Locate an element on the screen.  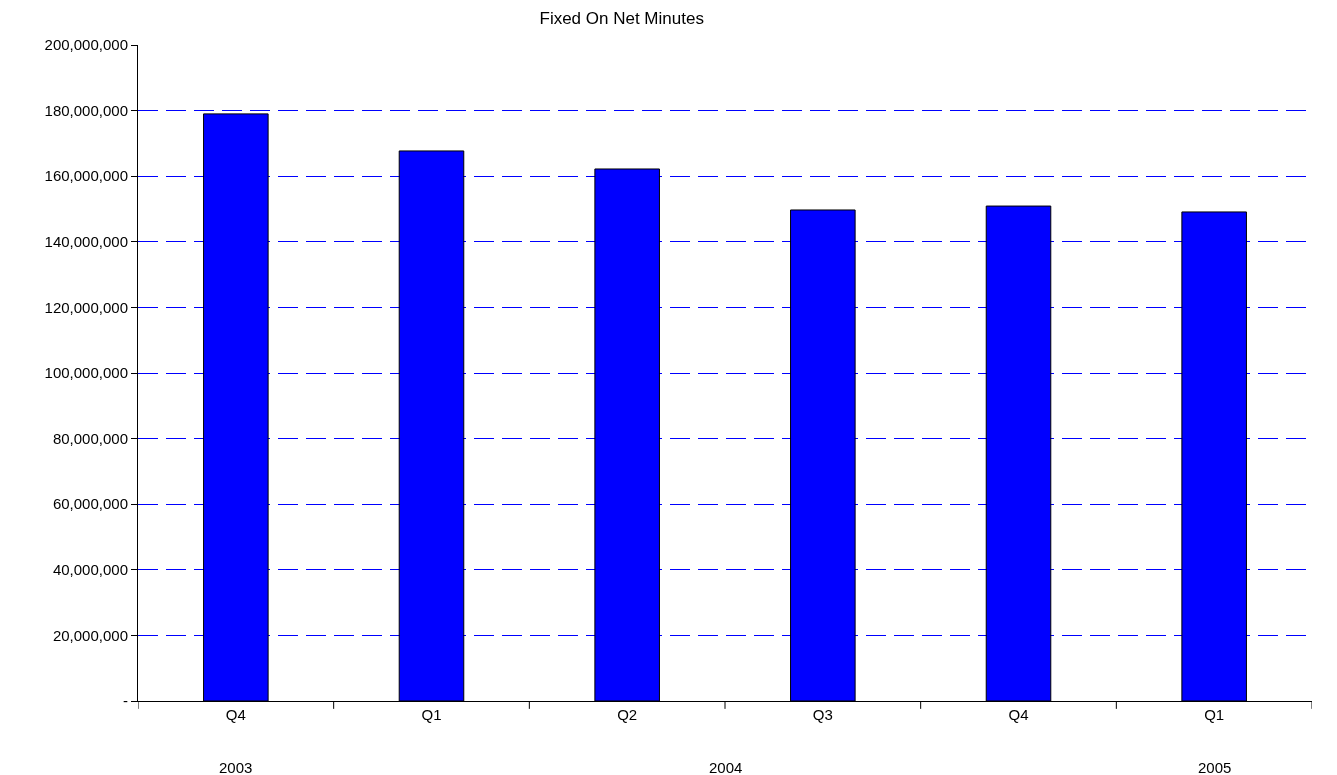
y-tick-label: 180,000,000 is located at coordinates (86, 110).